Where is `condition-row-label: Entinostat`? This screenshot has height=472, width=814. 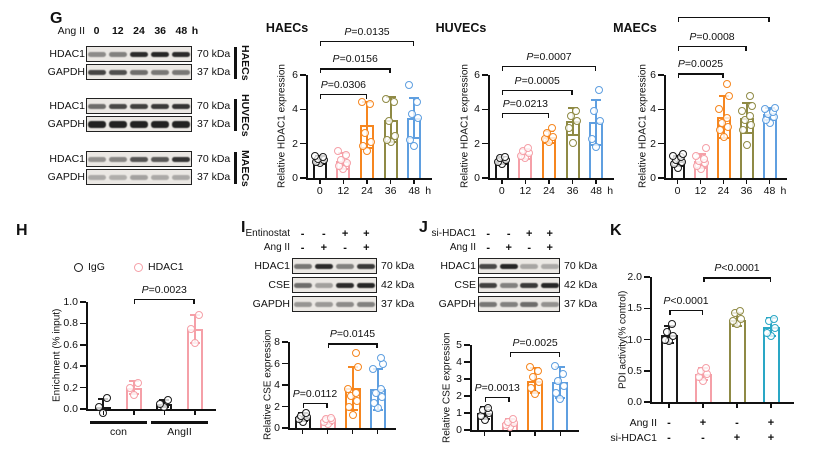 condition-row-label: Entinostat is located at coordinates (267, 233).